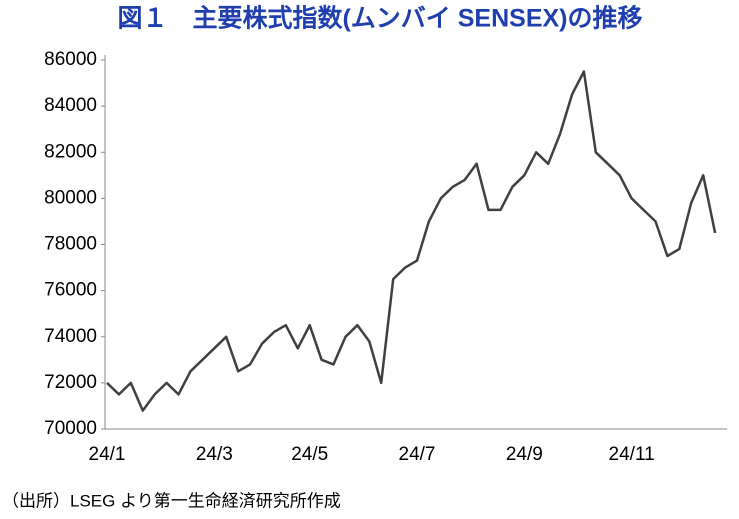  What do you see at coordinates (632, 454) in the screenshot?
I see `x-tick-label: 24/11` at bounding box center [632, 454].